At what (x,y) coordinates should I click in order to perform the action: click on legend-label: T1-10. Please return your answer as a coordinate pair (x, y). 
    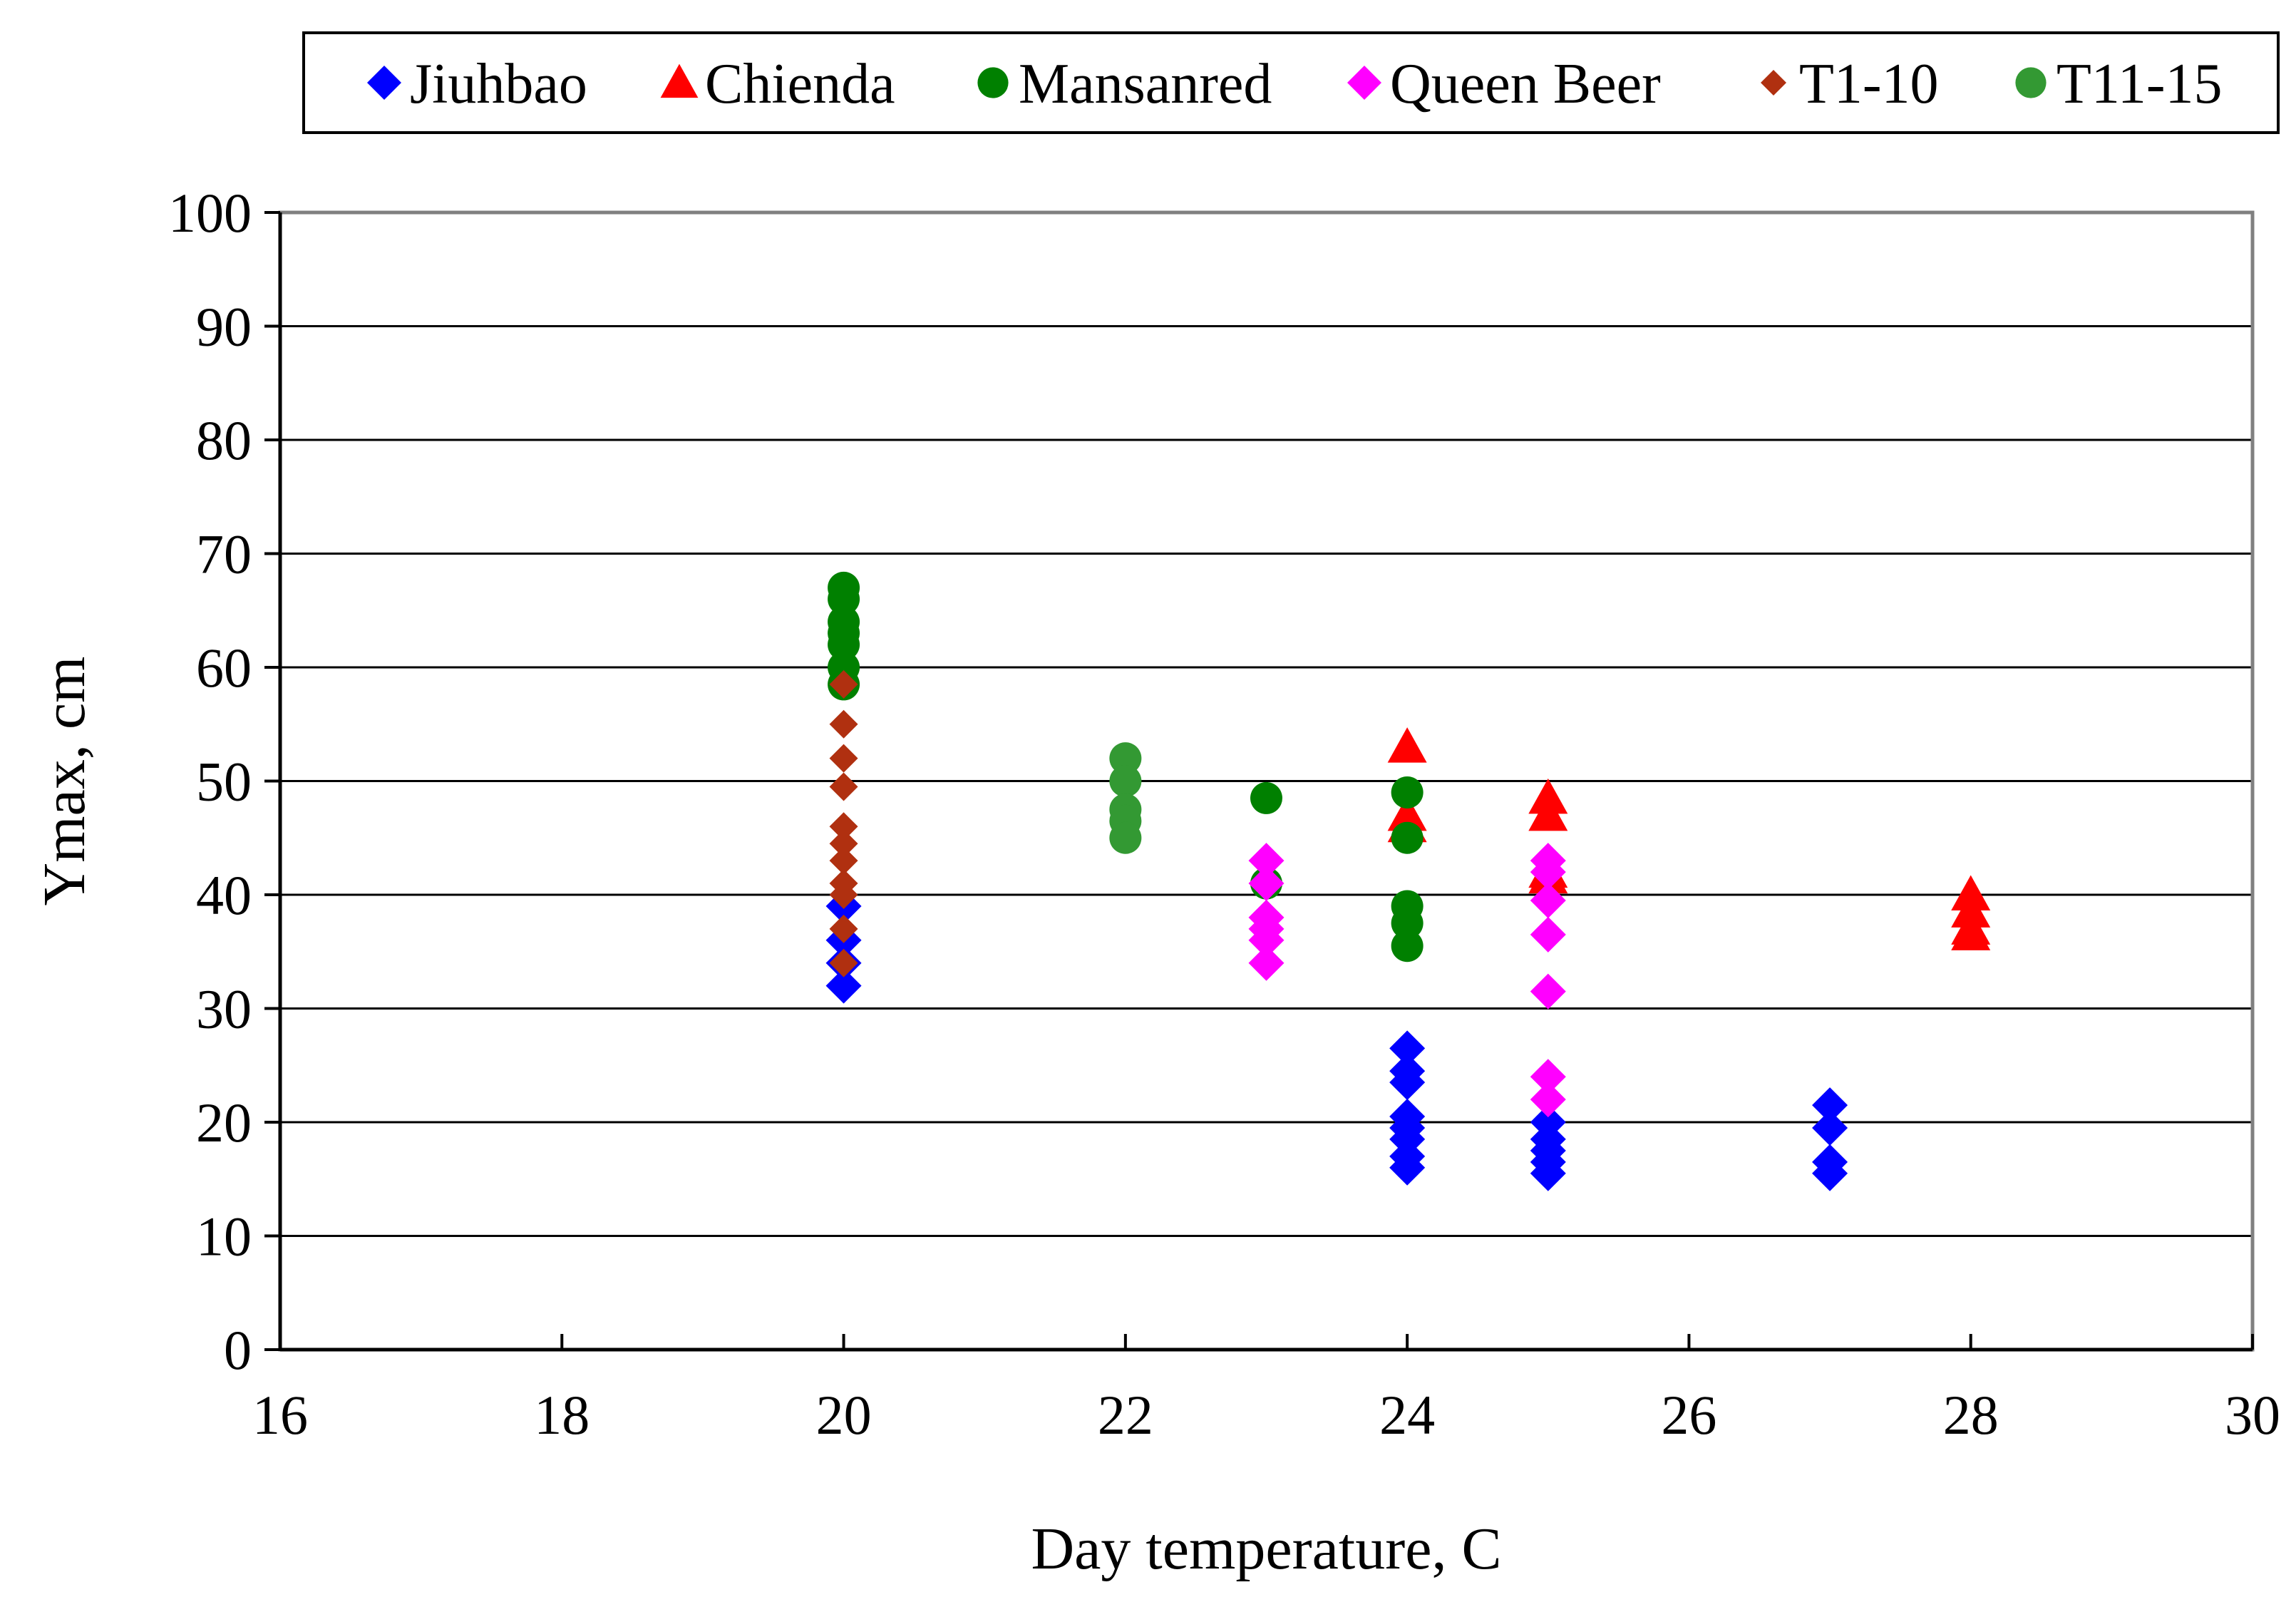
    Looking at the image, I should click on (1869, 84).